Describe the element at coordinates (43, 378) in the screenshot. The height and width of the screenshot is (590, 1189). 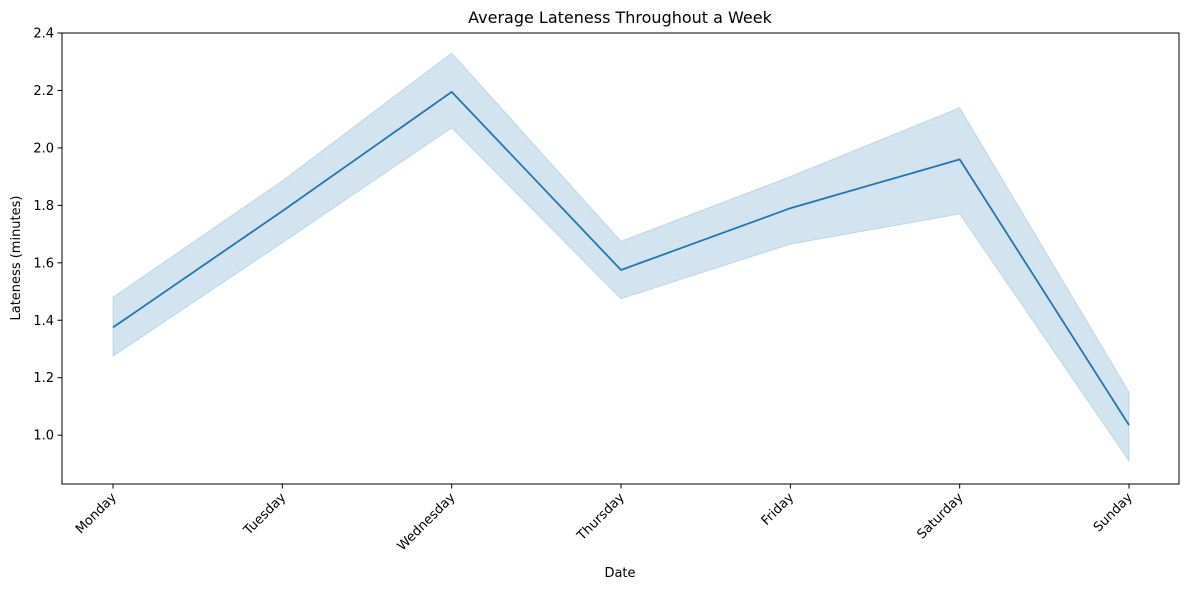
I see `y-tick-label: 1.2` at that location.